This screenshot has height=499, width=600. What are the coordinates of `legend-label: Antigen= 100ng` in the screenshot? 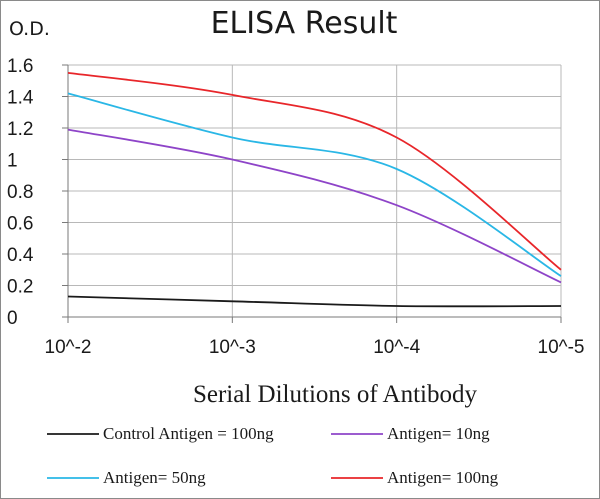 It's located at (443, 477).